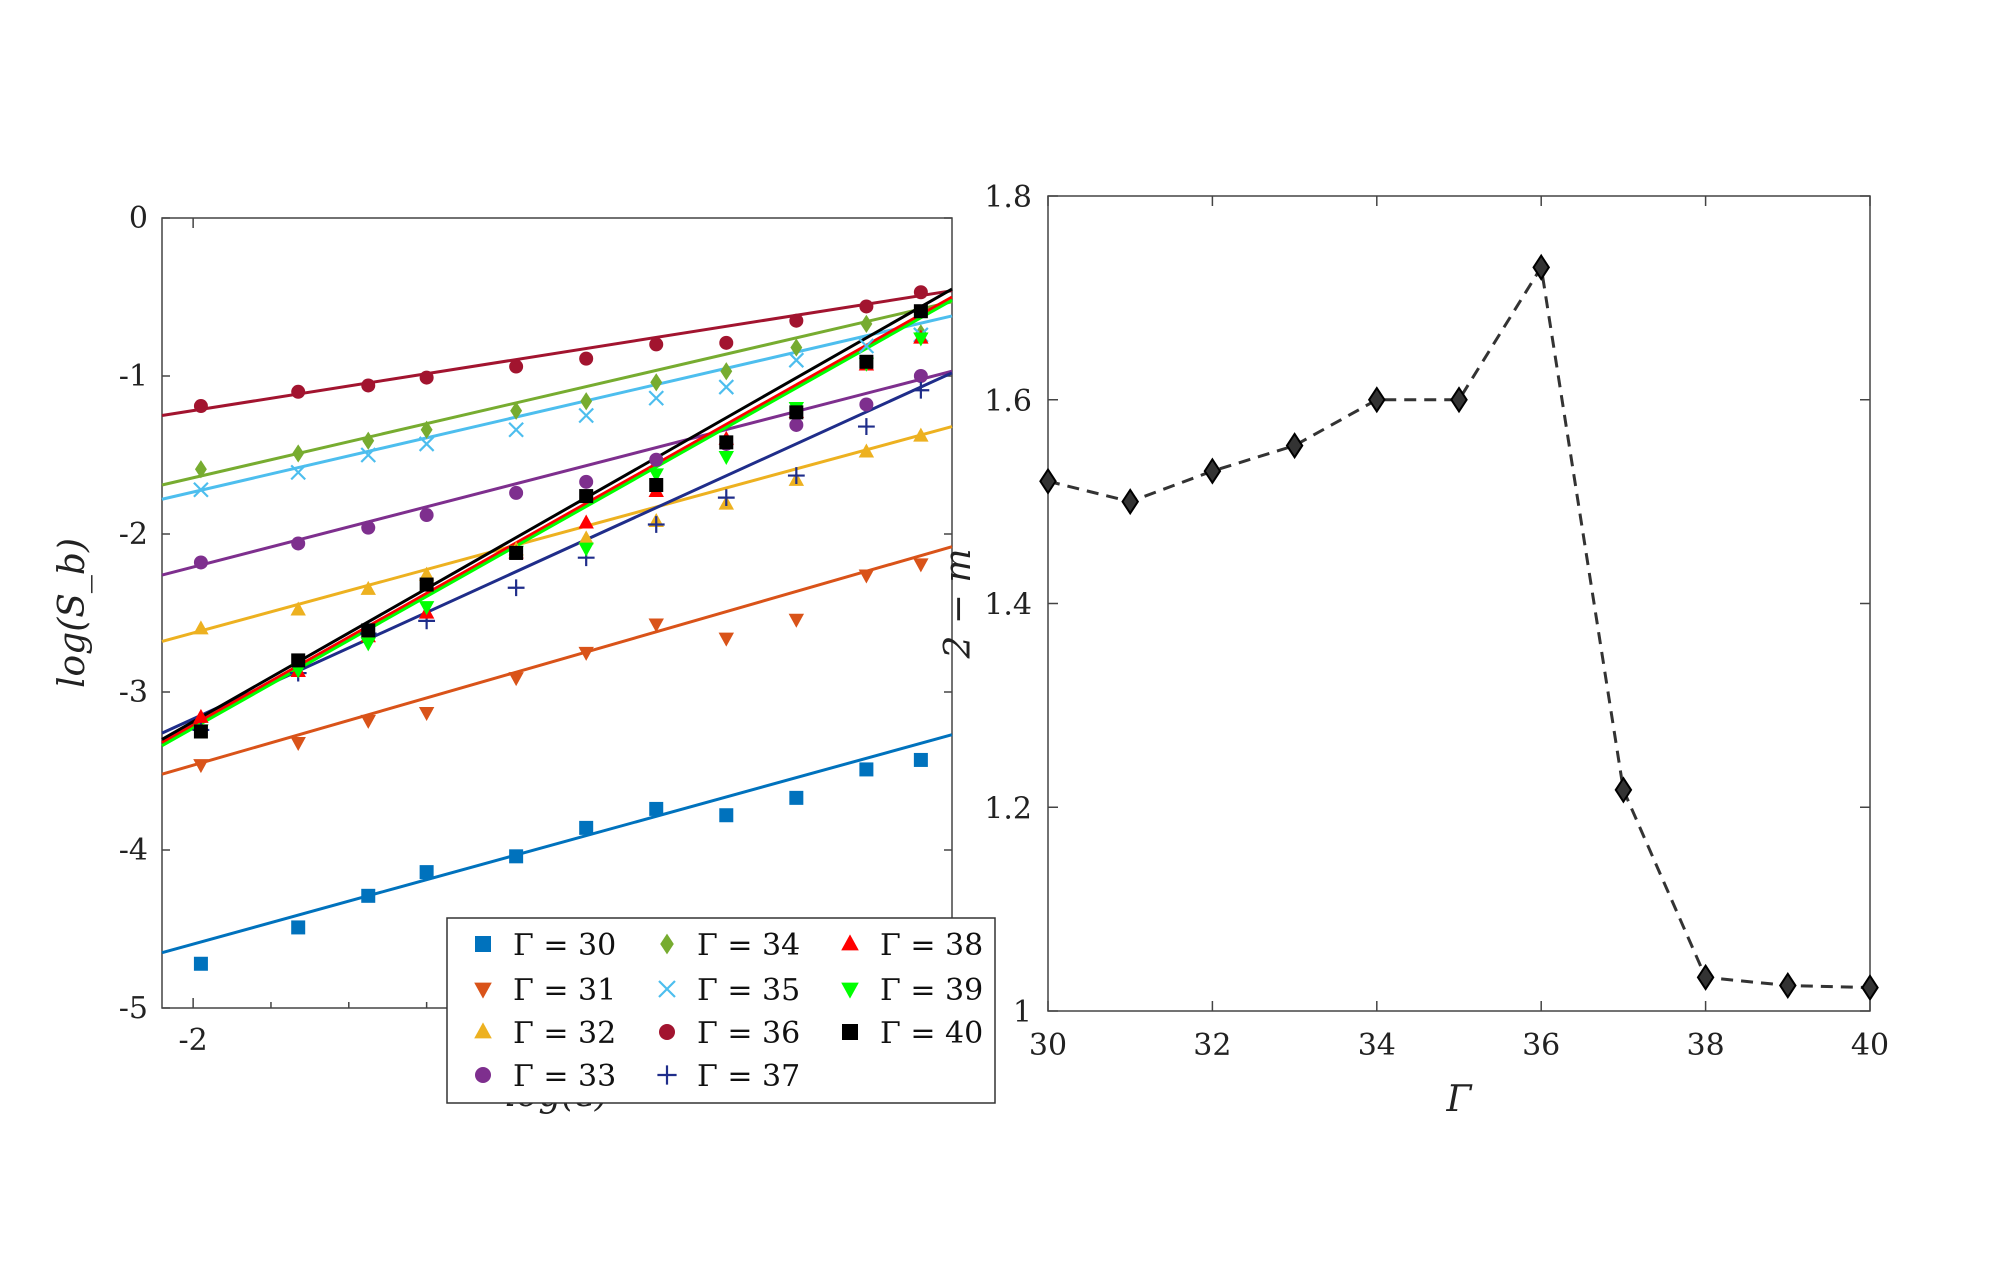 Image resolution: width=1993 pixels, height=1282 pixels. Describe the element at coordinates (1706, 1045) in the screenshot. I see `x-tick-label: 38` at that location.